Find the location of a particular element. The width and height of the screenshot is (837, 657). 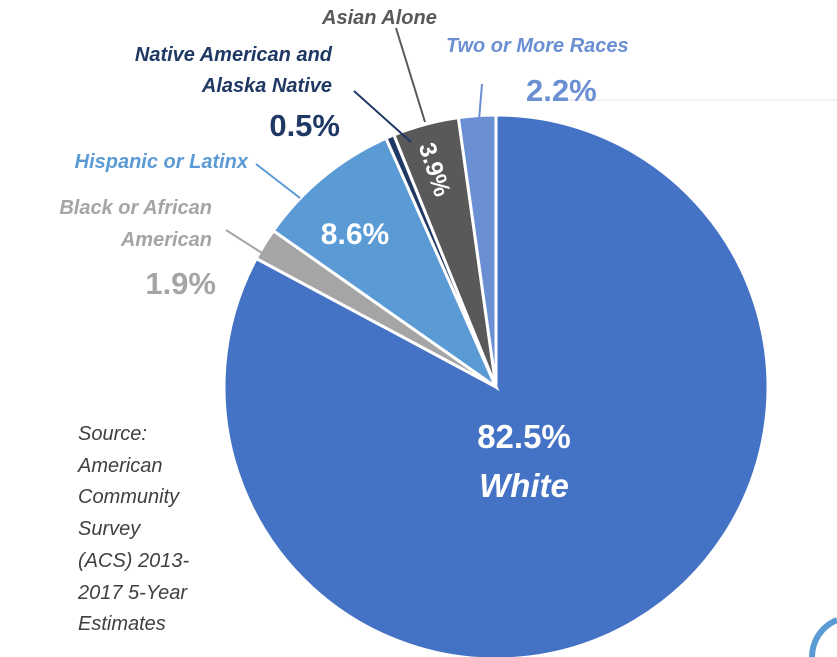

leader-lines is located at coordinates (354, 140).